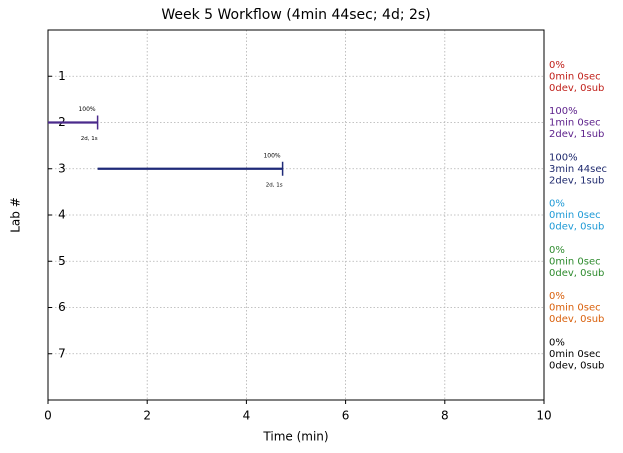 This screenshot has height=453, width=623. I want to click on x-tick-label: 6, so click(346, 416).